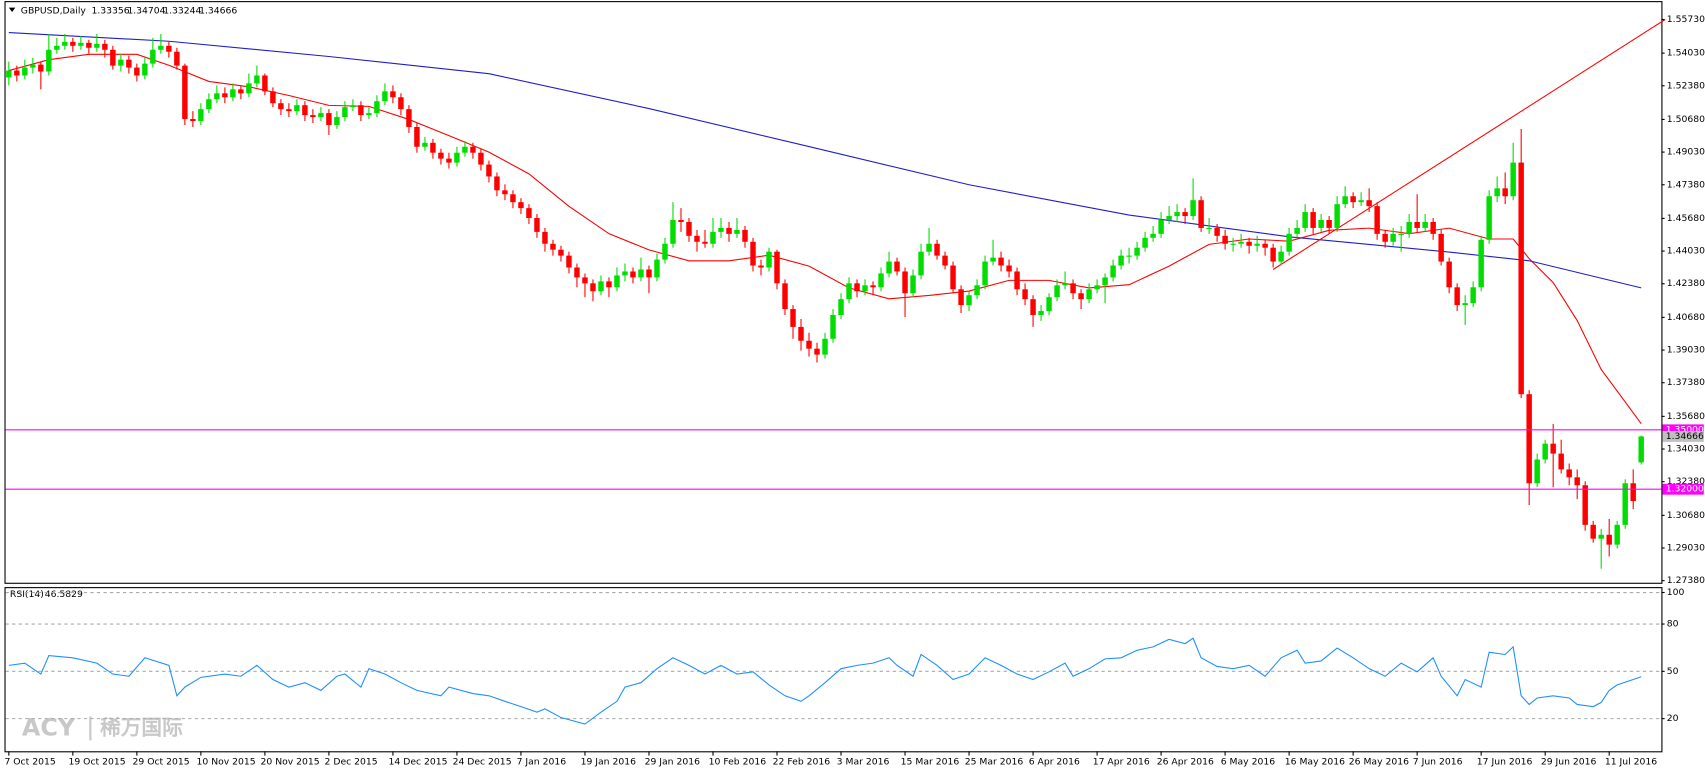  Describe the element at coordinates (1686, 218) in the screenshot. I see `y-tick-label: 1.45680` at that location.